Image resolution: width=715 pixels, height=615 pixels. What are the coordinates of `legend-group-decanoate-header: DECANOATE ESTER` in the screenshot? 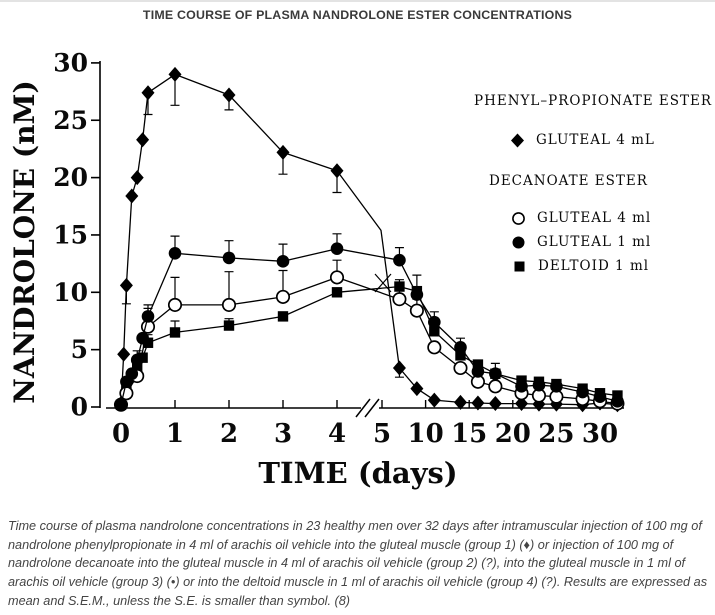 It's located at (568, 181).